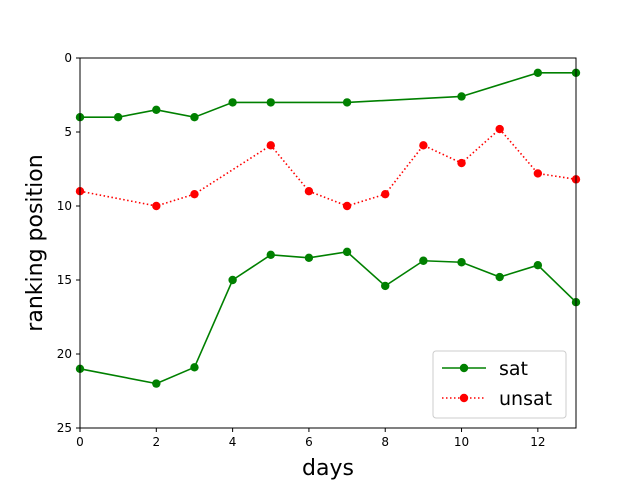  I want to click on y-tick-label: 10, so click(64, 206).